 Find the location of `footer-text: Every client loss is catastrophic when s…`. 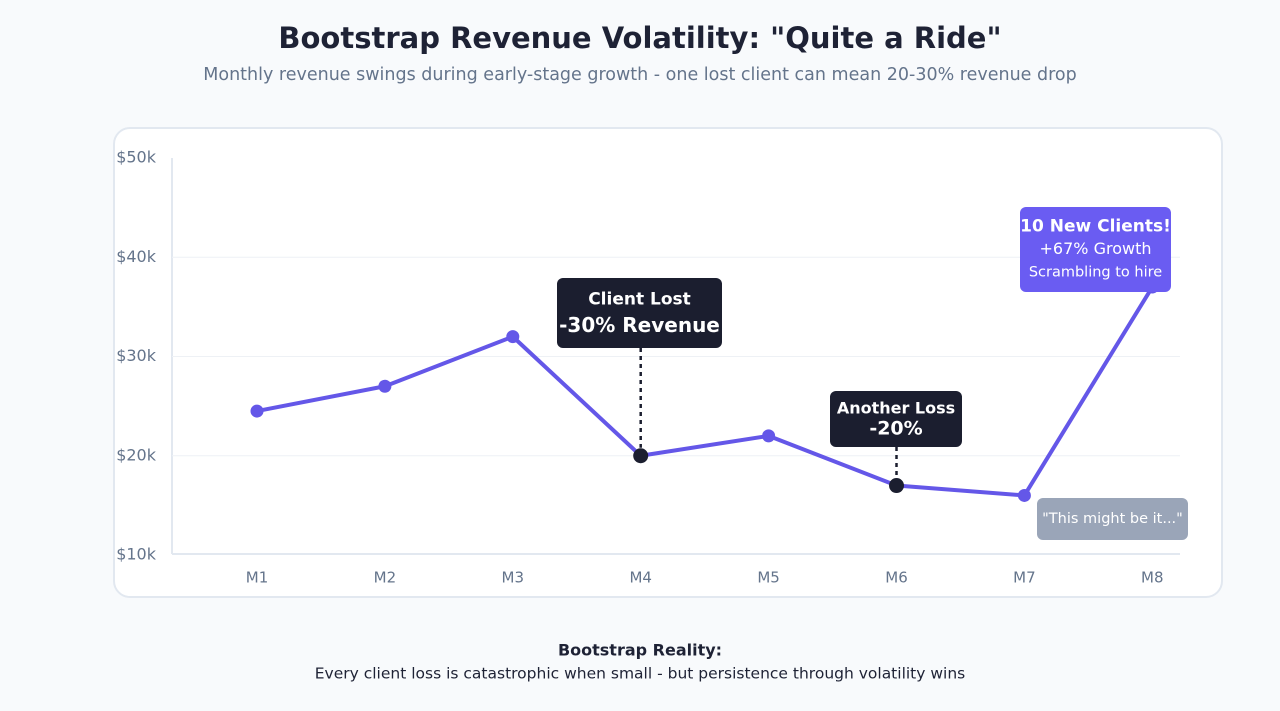

footer-text: Every client loss is catastrophic when s… is located at coordinates (640, 674).